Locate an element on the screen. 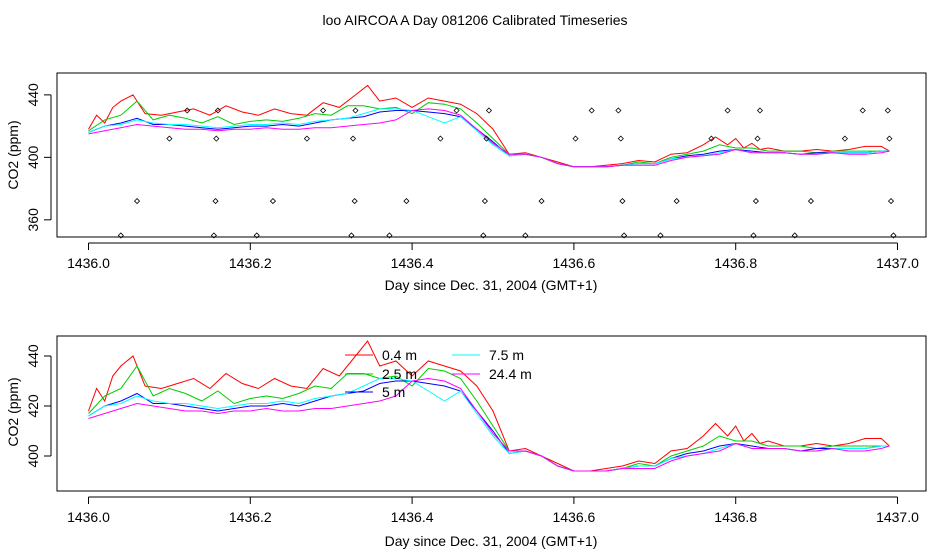 Image resolution: width=950 pixels, height=550 pixels. lower-y-tick-label: 420 is located at coordinates (33, 406).